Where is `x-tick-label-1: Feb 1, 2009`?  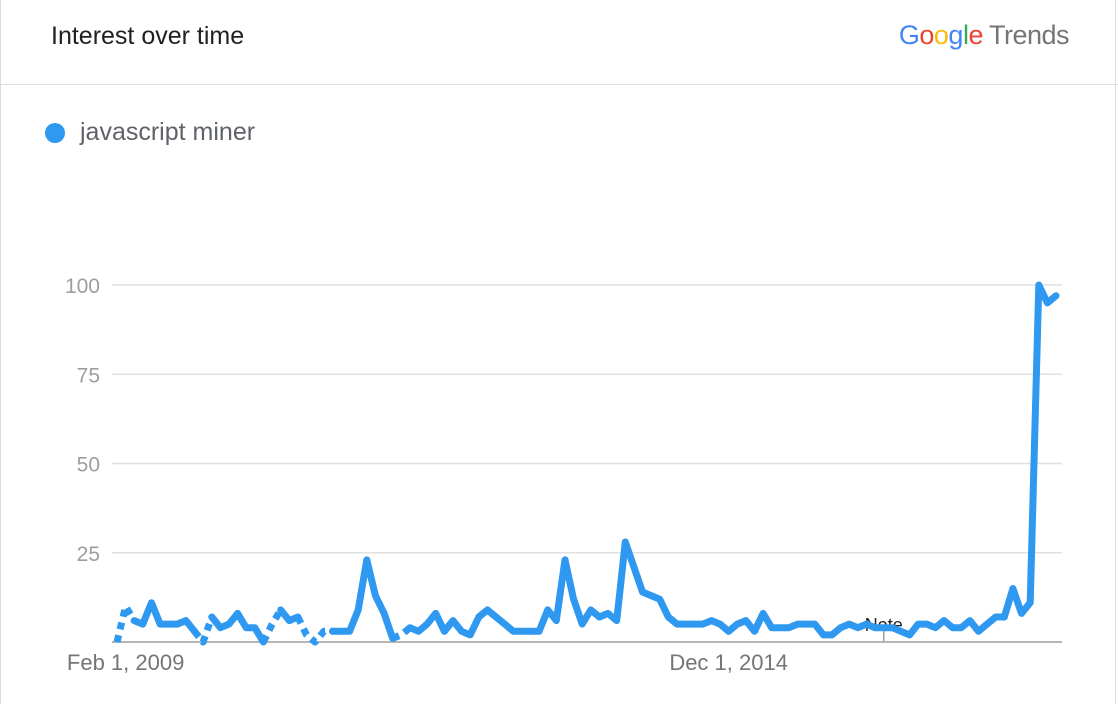 x-tick-label-1: Feb 1, 2009 is located at coordinates (125, 662).